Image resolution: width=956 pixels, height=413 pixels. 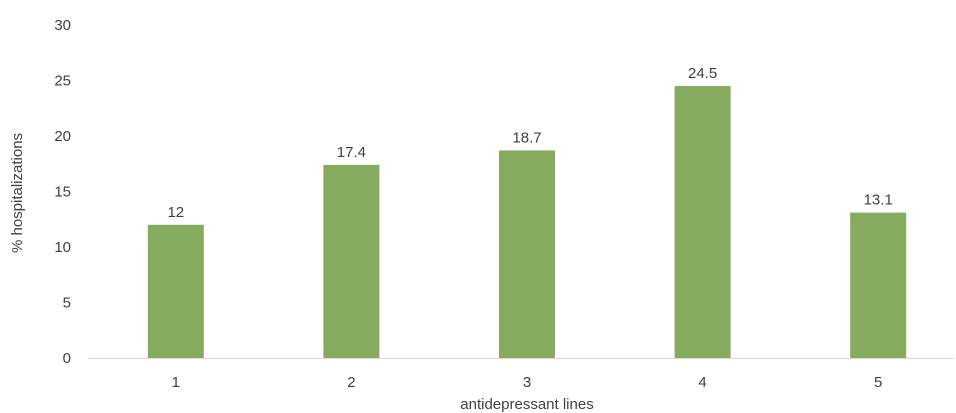 What do you see at coordinates (351, 382) in the screenshot?
I see `x-tick-label: 2` at bounding box center [351, 382].